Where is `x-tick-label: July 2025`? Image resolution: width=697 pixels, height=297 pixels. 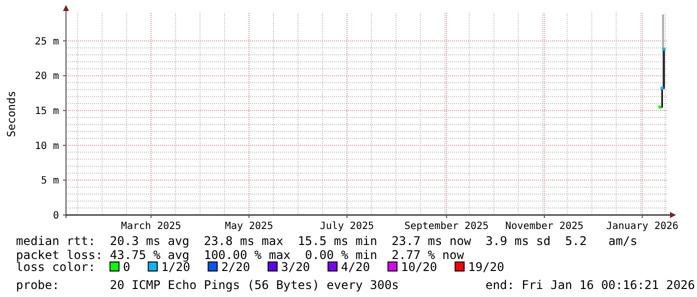
x-tick-label: July 2025 is located at coordinates (347, 226).